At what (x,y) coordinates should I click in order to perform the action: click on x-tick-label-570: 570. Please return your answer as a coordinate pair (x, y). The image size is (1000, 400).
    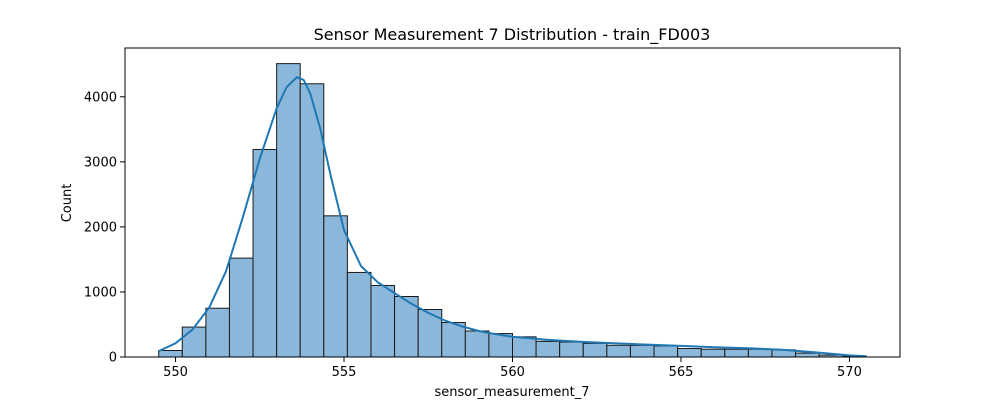
    Looking at the image, I should click on (849, 372).